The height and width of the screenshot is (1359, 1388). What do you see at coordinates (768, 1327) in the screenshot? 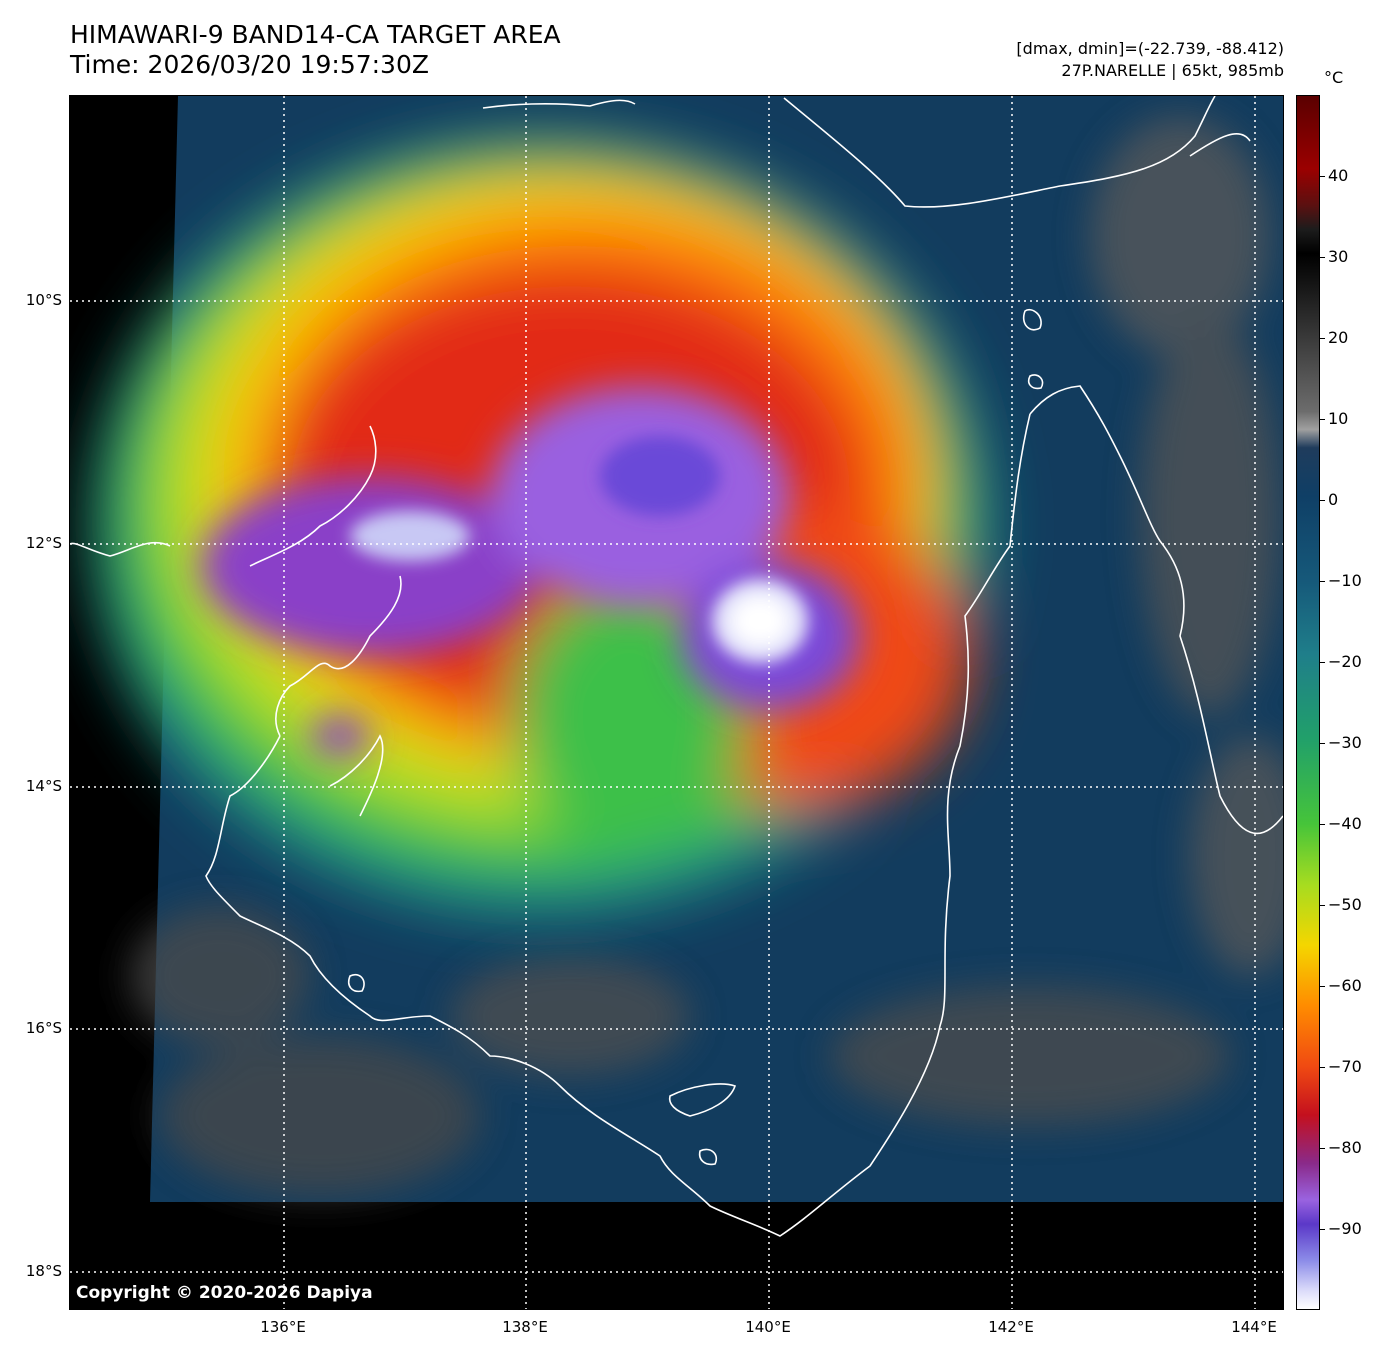
I see `lon-label-140e: 140°E` at bounding box center [768, 1327].